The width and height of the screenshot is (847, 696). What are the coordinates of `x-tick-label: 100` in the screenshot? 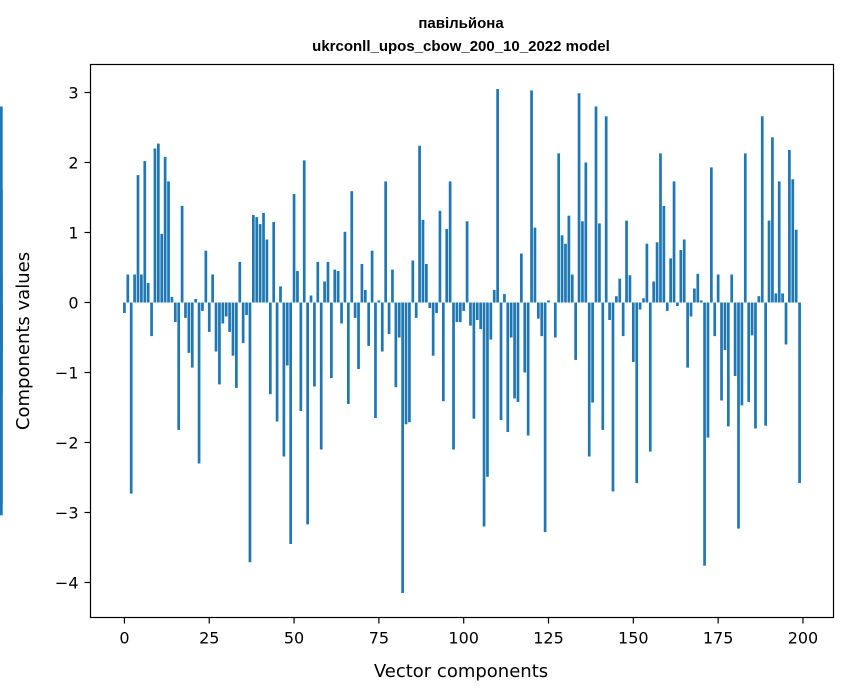 It's located at (463, 638).